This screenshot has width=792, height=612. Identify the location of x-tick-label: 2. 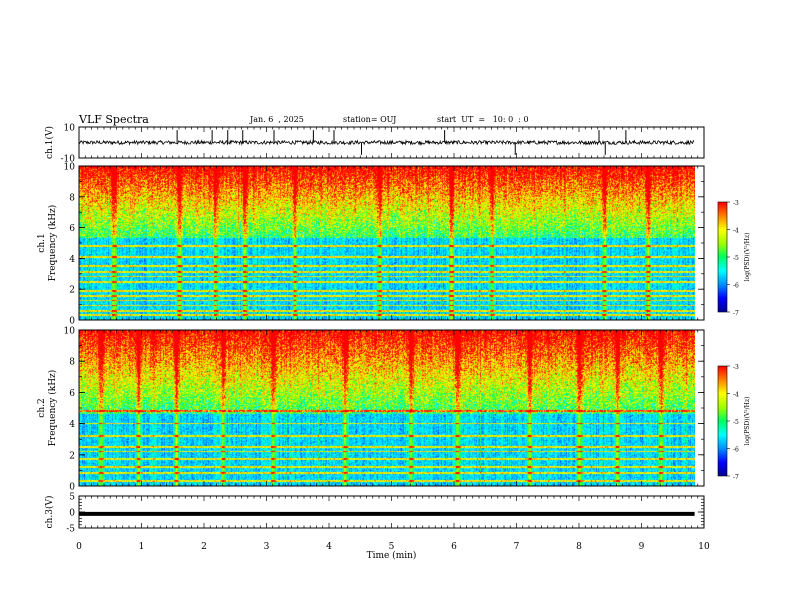
(204, 547).